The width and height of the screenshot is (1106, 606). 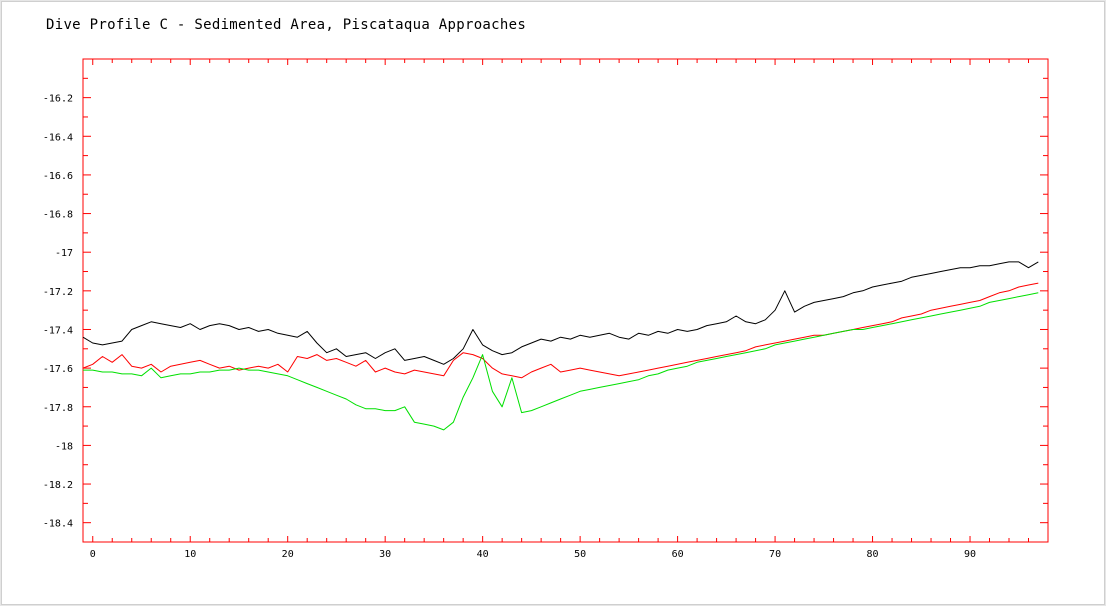 What do you see at coordinates (58, 292) in the screenshot?
I see `y-tick-label: -17.2` at bounding box center [58, 292].